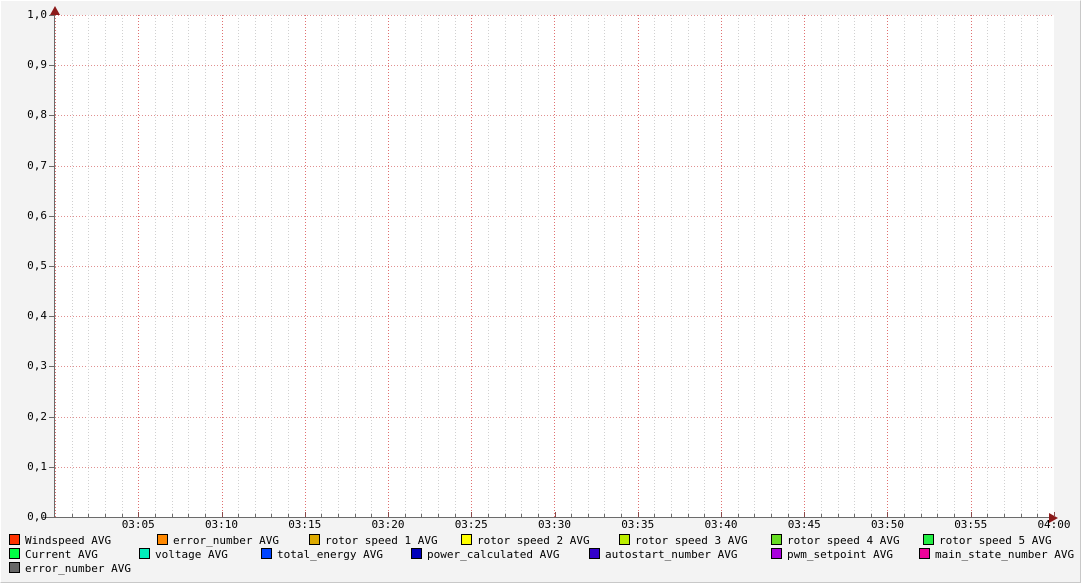  What do you see at coordinates (37, 215) in the screenshot?
I see `y-axis-tick-label: 0,6` at bounding box center [37, 215].